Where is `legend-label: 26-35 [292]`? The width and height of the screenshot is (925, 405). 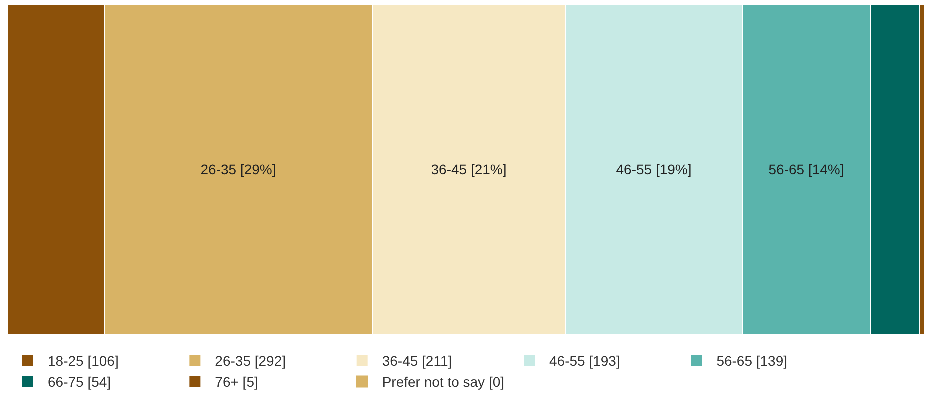
legend-label: 26-35 [292] is located at coordinates (250, 360).